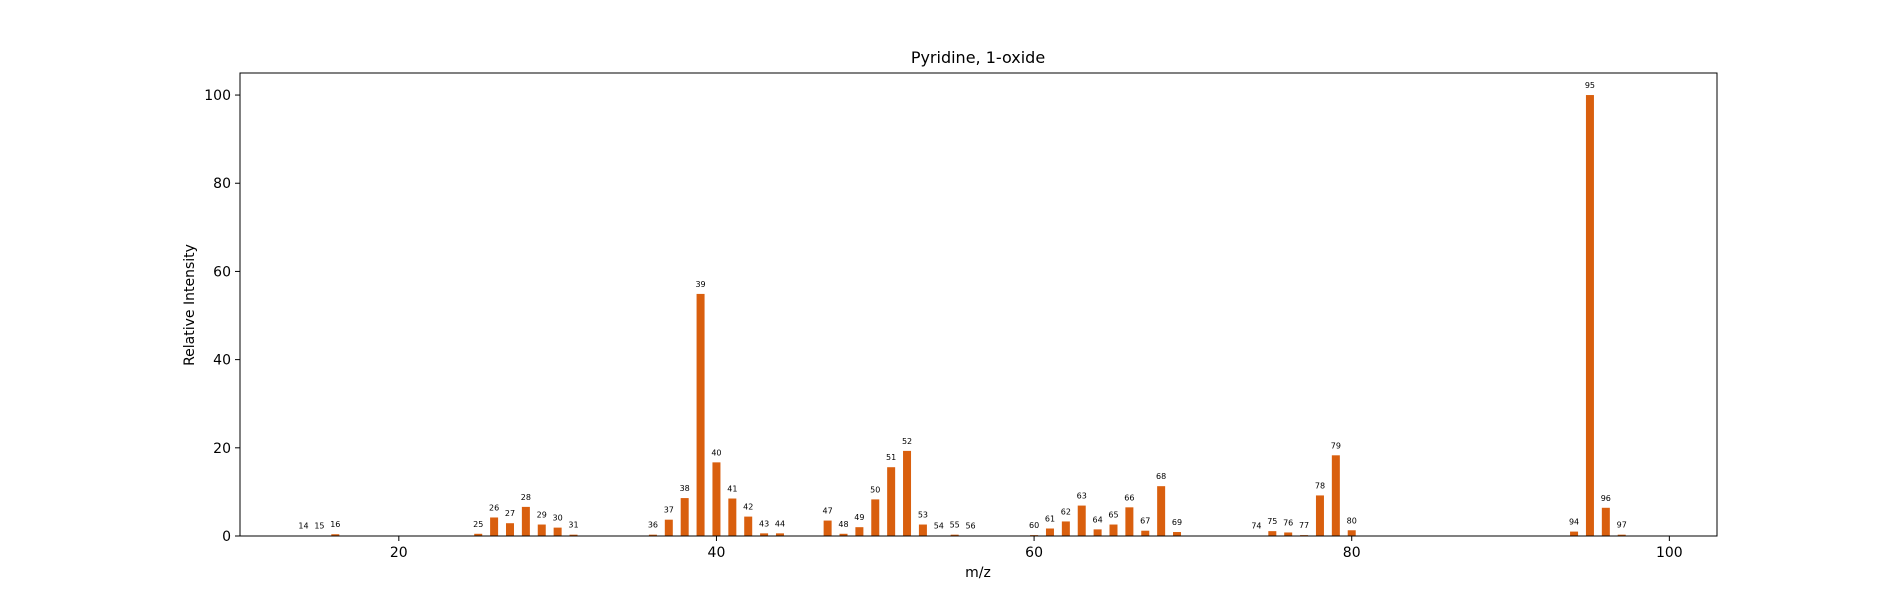 The width and height of the screenshot is (1900, 600). I want to click on bar-label-mz-74: 74, so click(1256, 526).